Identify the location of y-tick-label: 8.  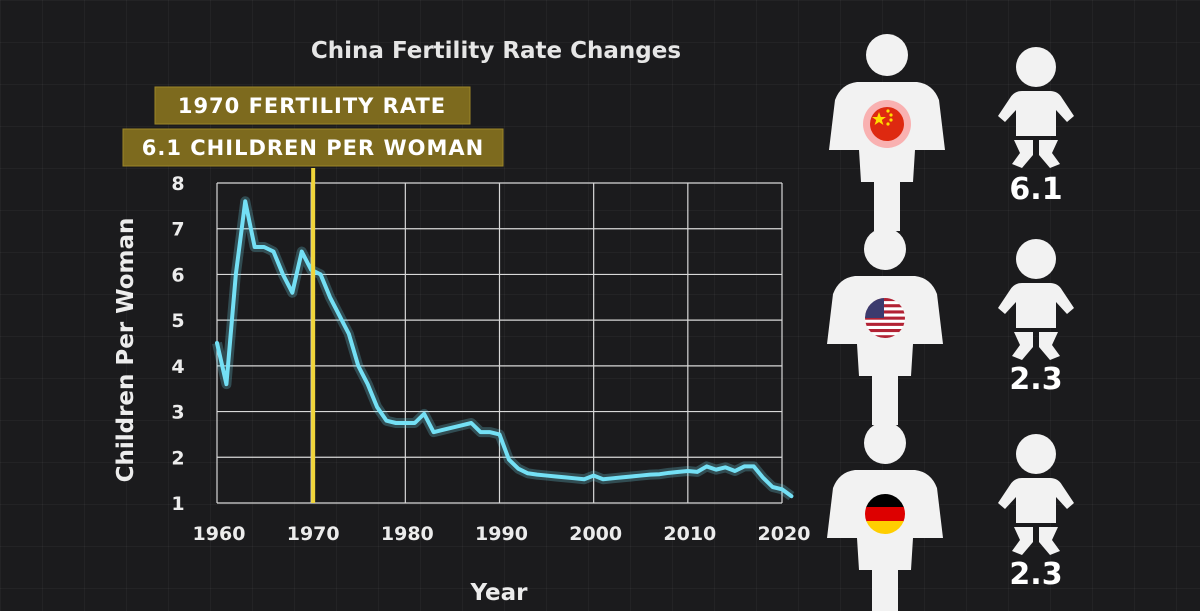
(177, 184).